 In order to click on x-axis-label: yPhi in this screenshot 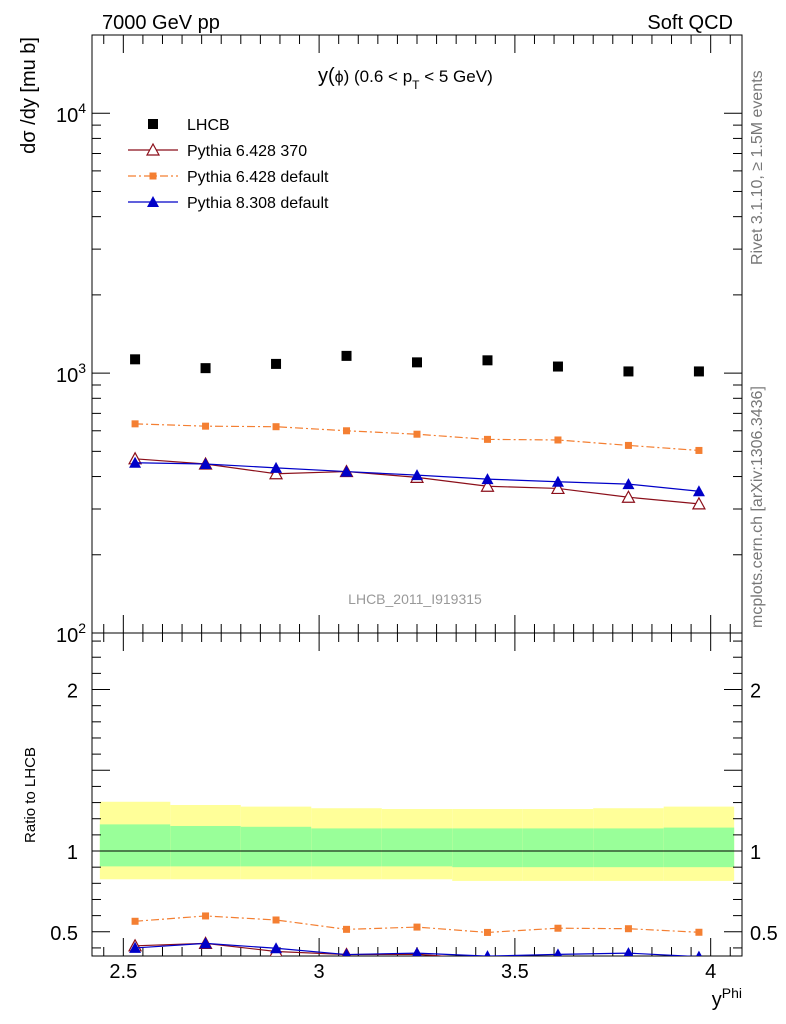, I will do `click(727, 998)`.